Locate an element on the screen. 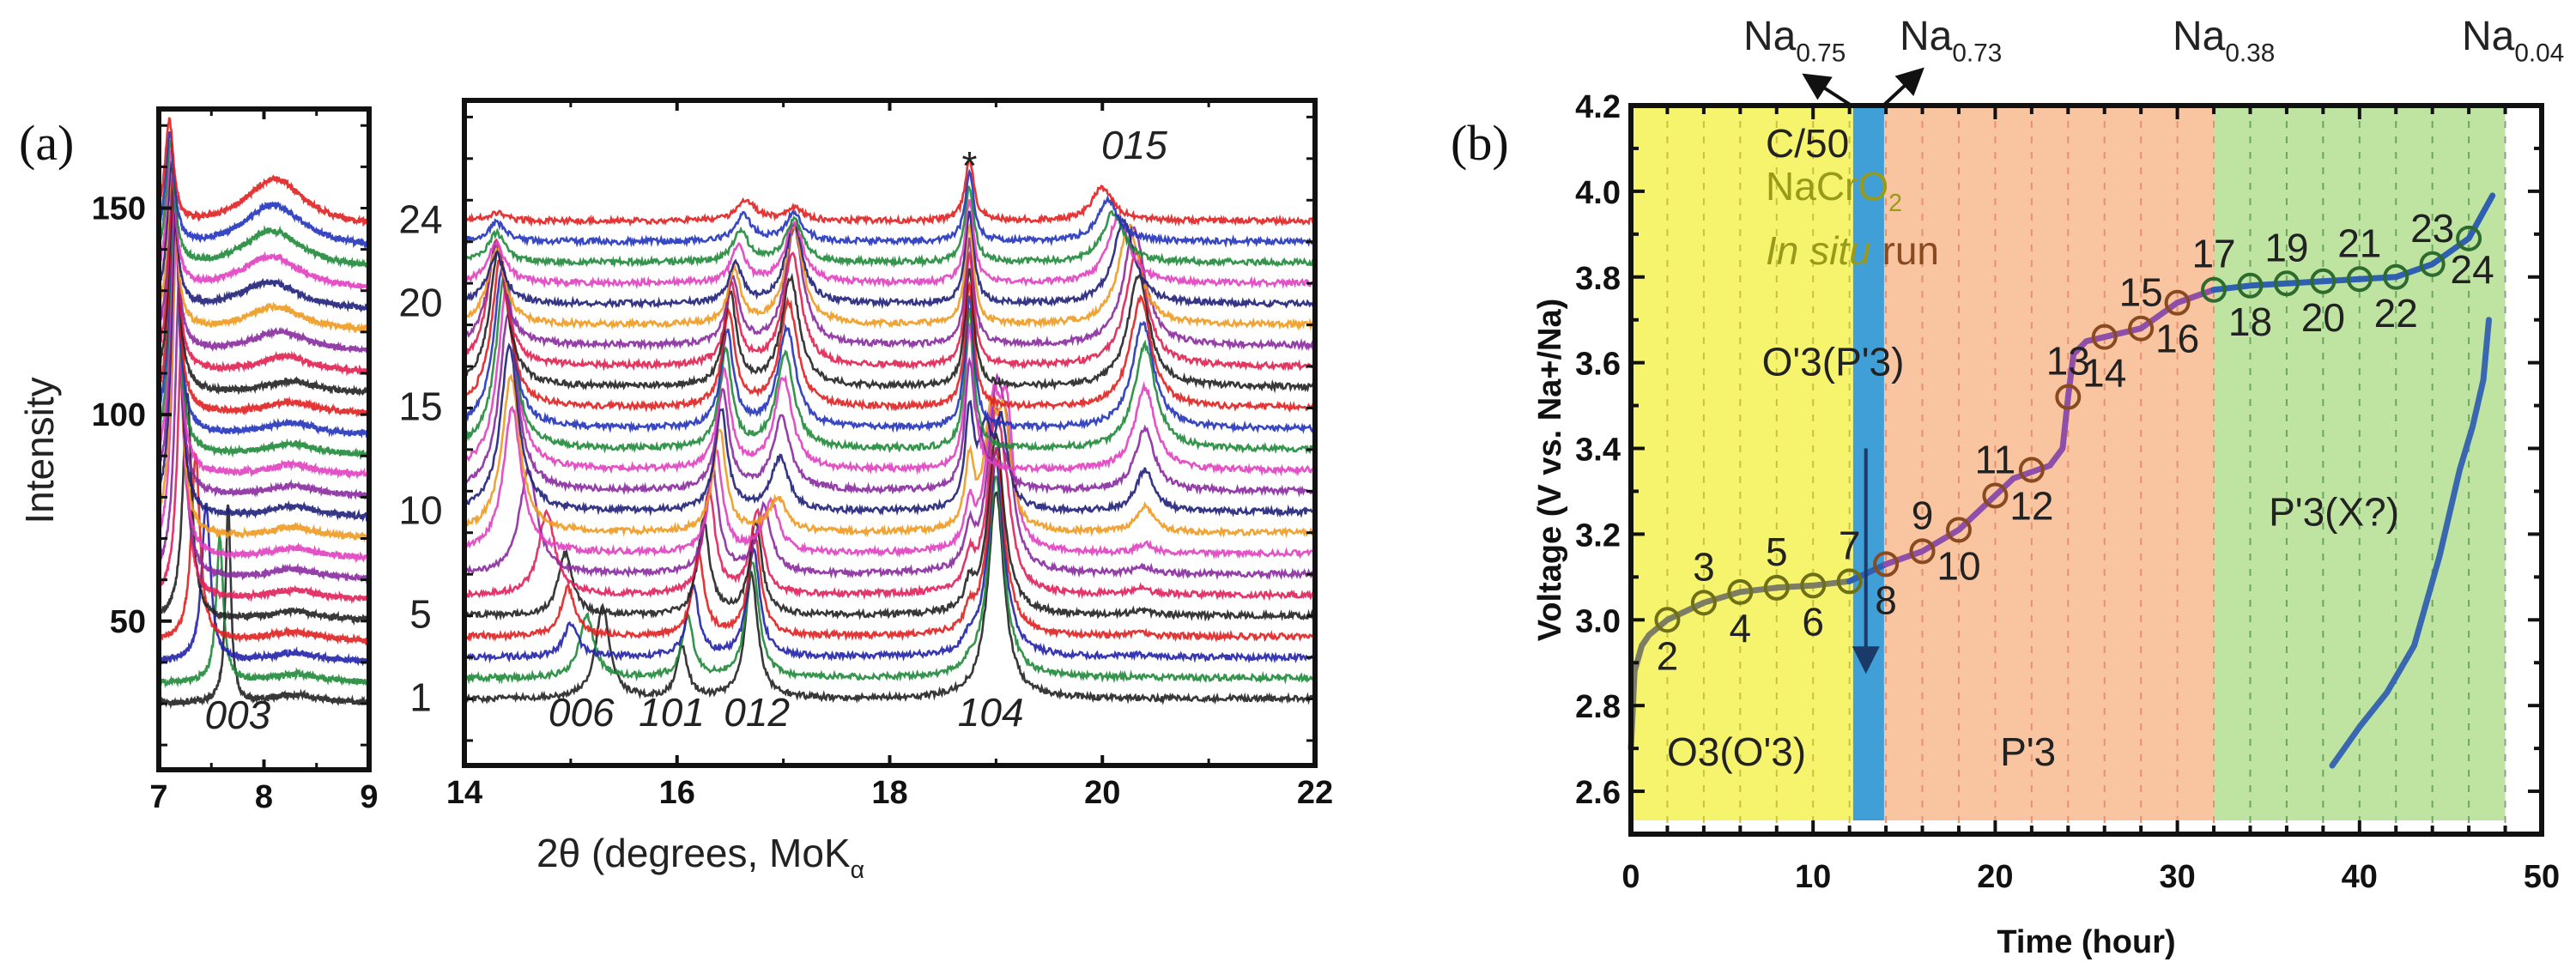 The width and height of the screenshot is (2576, 968). y-tick-label: 2.6 is located at coordinates (1598, 793).